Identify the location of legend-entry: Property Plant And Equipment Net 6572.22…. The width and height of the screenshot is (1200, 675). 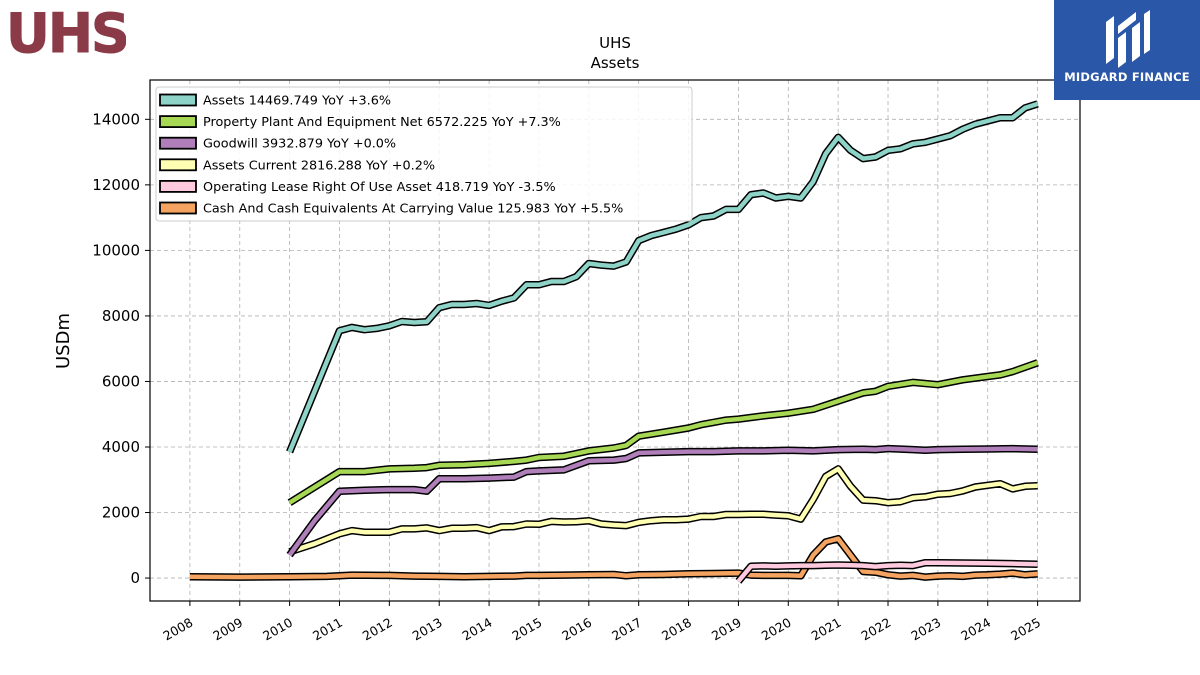
(382, 122).